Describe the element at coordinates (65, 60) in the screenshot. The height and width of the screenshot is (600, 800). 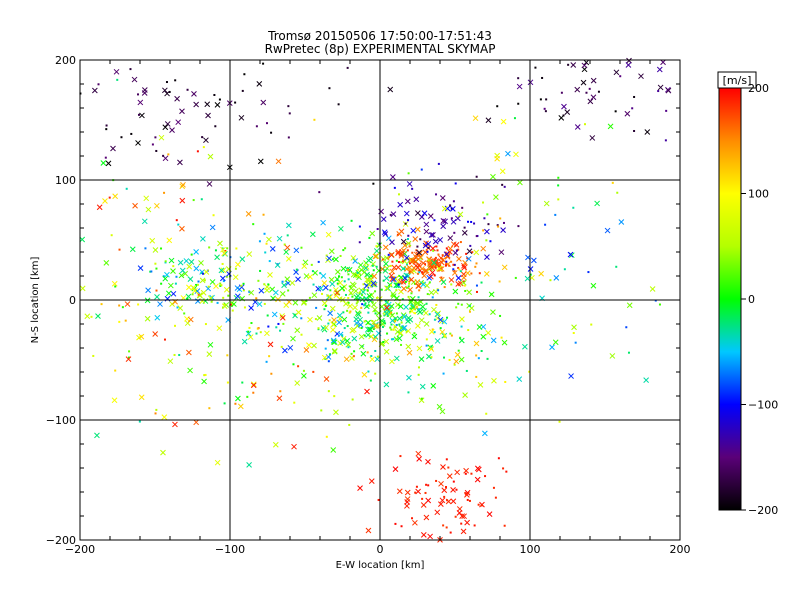
I see `y-tick-label: 200` at that location.